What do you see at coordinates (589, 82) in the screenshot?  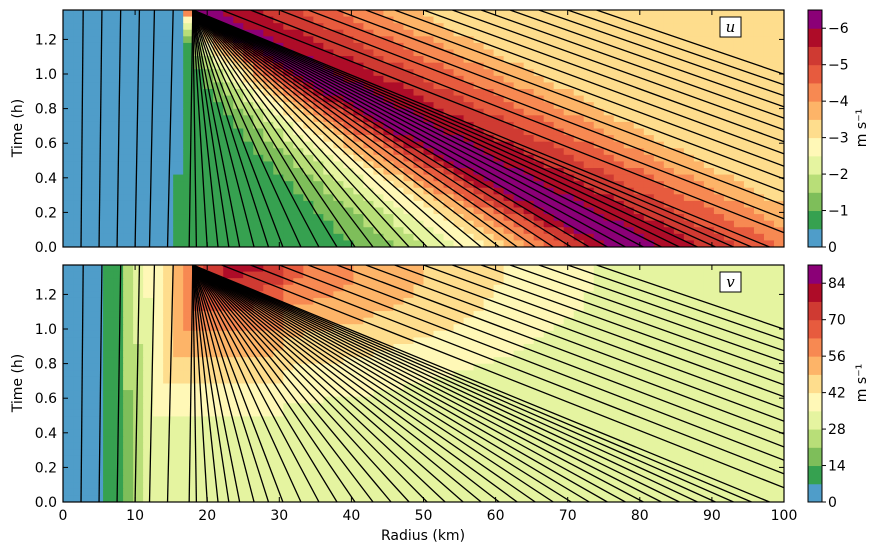 I see `characteristic-line` at bounding box center [589, 82].